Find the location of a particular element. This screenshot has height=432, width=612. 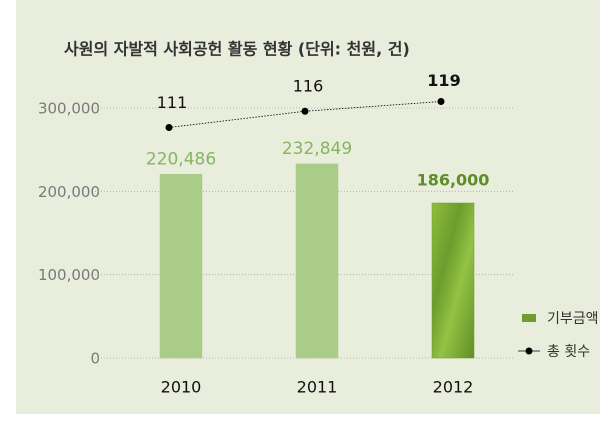

x-tick-label: 2012 is located at coordinates (453, 387).